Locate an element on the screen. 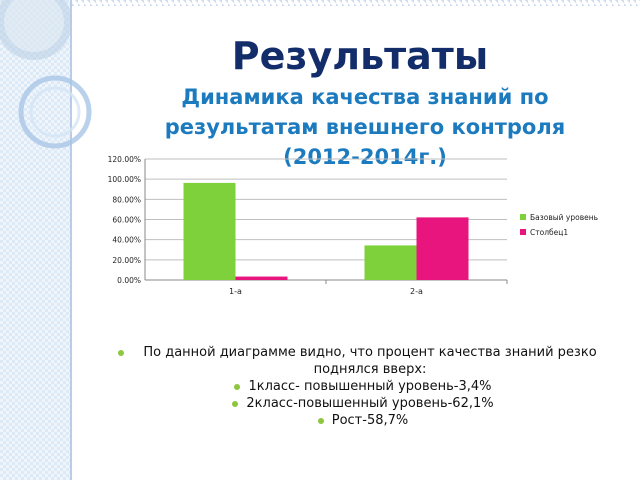  decor-ring-inner is located at coordinates (55, 112).